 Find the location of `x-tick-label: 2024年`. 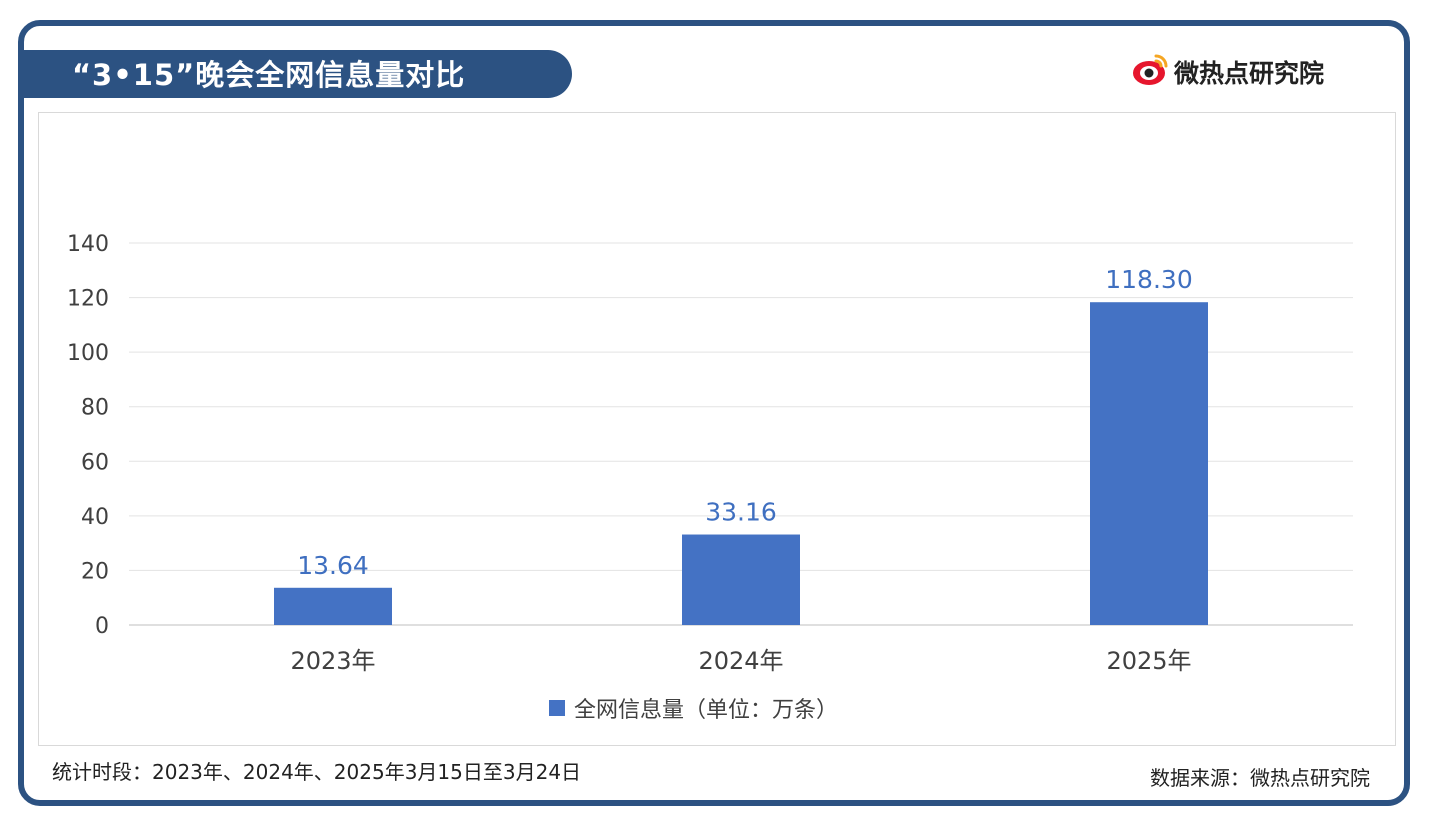

x-tick-label: 2024年 is located at coordinates (740, 661).